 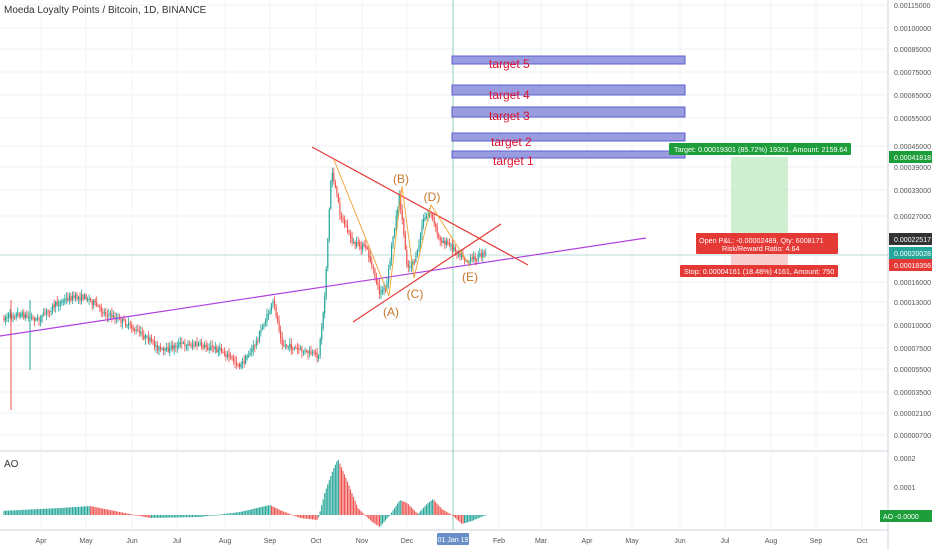 What do you see at coordinates (912, 349) in the screenshot?
I see `price-tick-label: 0.00007500` at bounding box center [912, 349].